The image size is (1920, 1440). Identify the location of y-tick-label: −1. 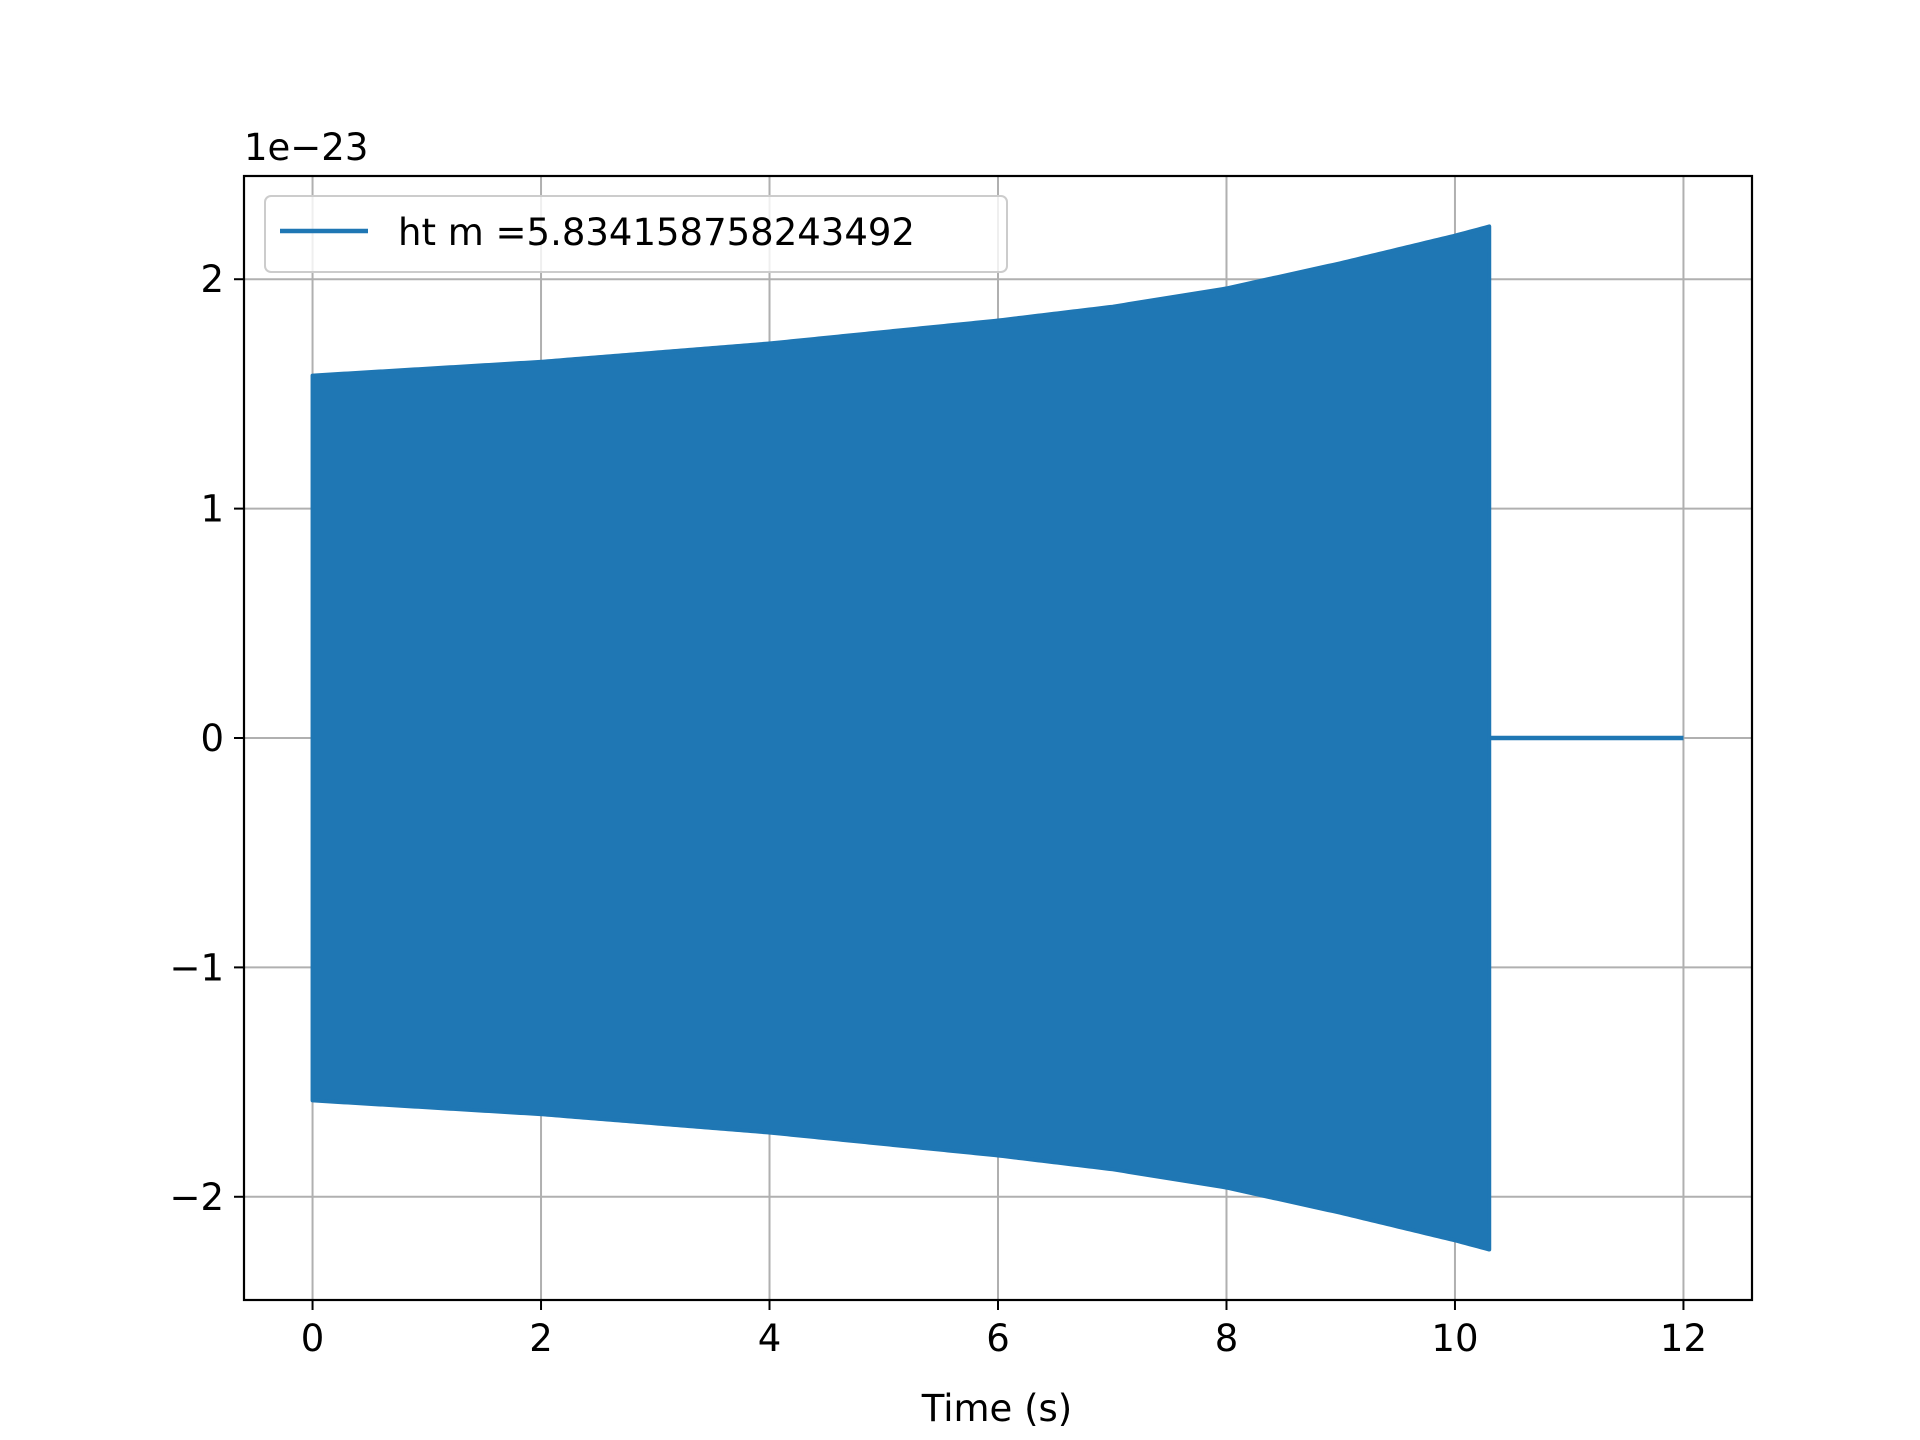
(196, 967).